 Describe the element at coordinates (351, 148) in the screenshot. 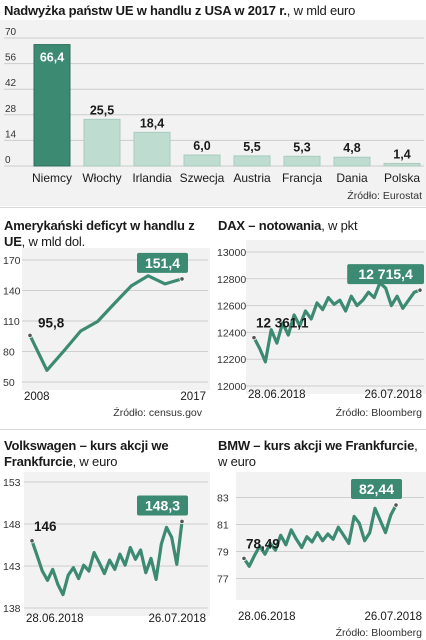

I see `bar-value-label: 4,8` at that location.